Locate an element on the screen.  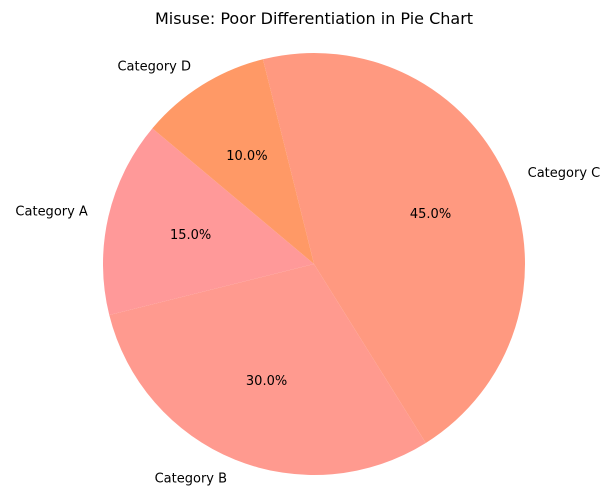
slice-label-category-b: Category B is located at coordinates (191, 479).